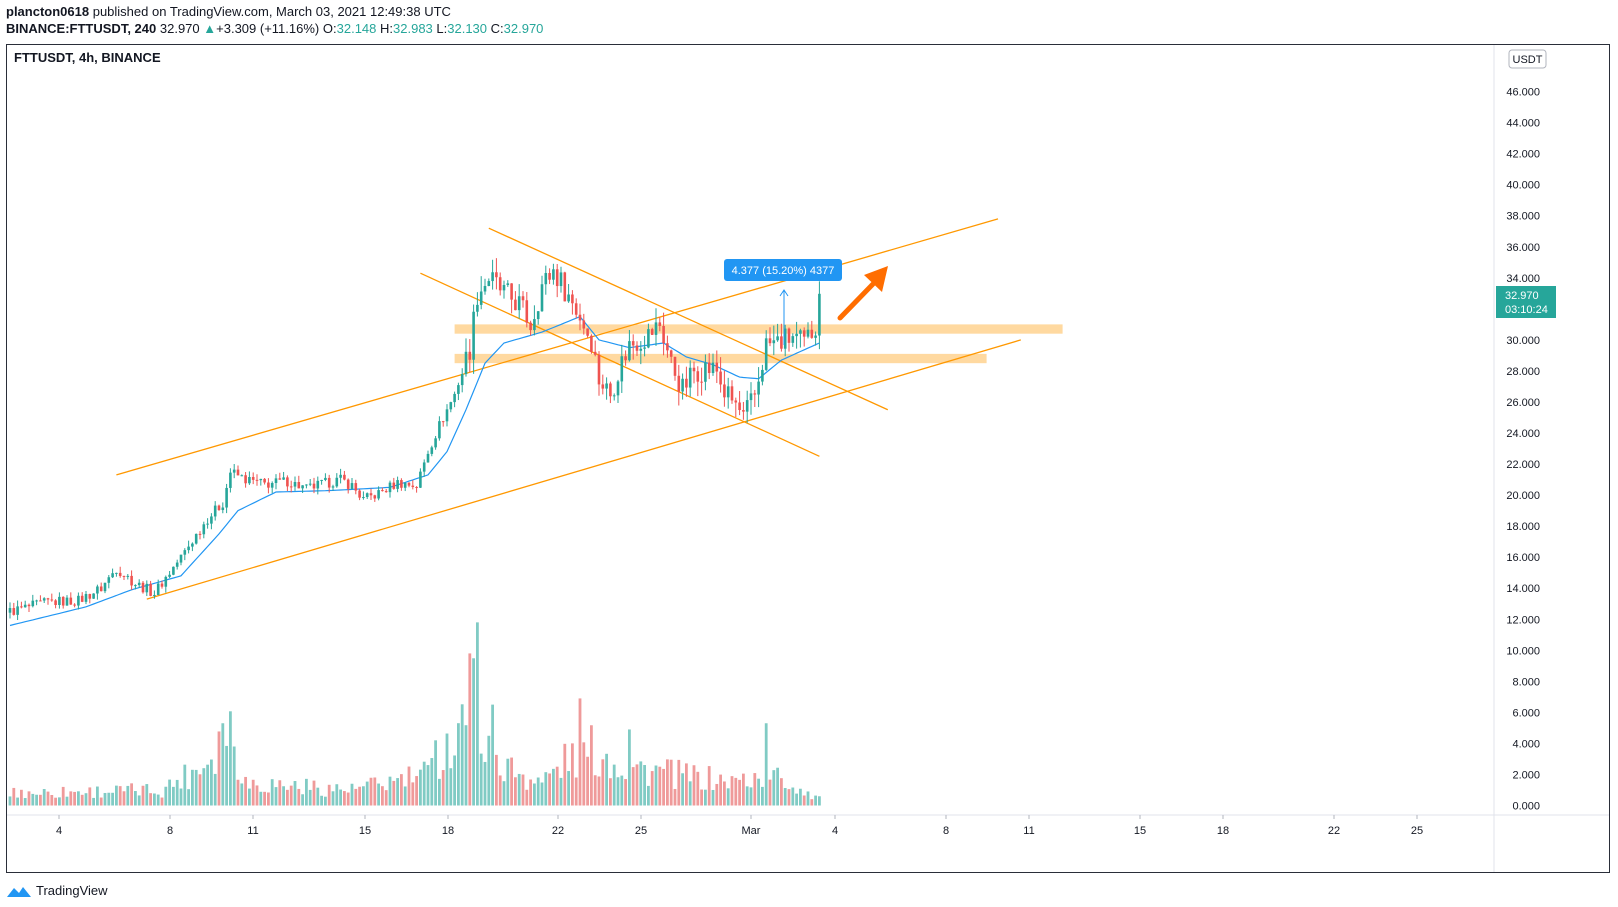  What do you see at coordinates (641, 831) in the screenshot?
I see `time-tick-label: 25` at bounding box center [641, 831].